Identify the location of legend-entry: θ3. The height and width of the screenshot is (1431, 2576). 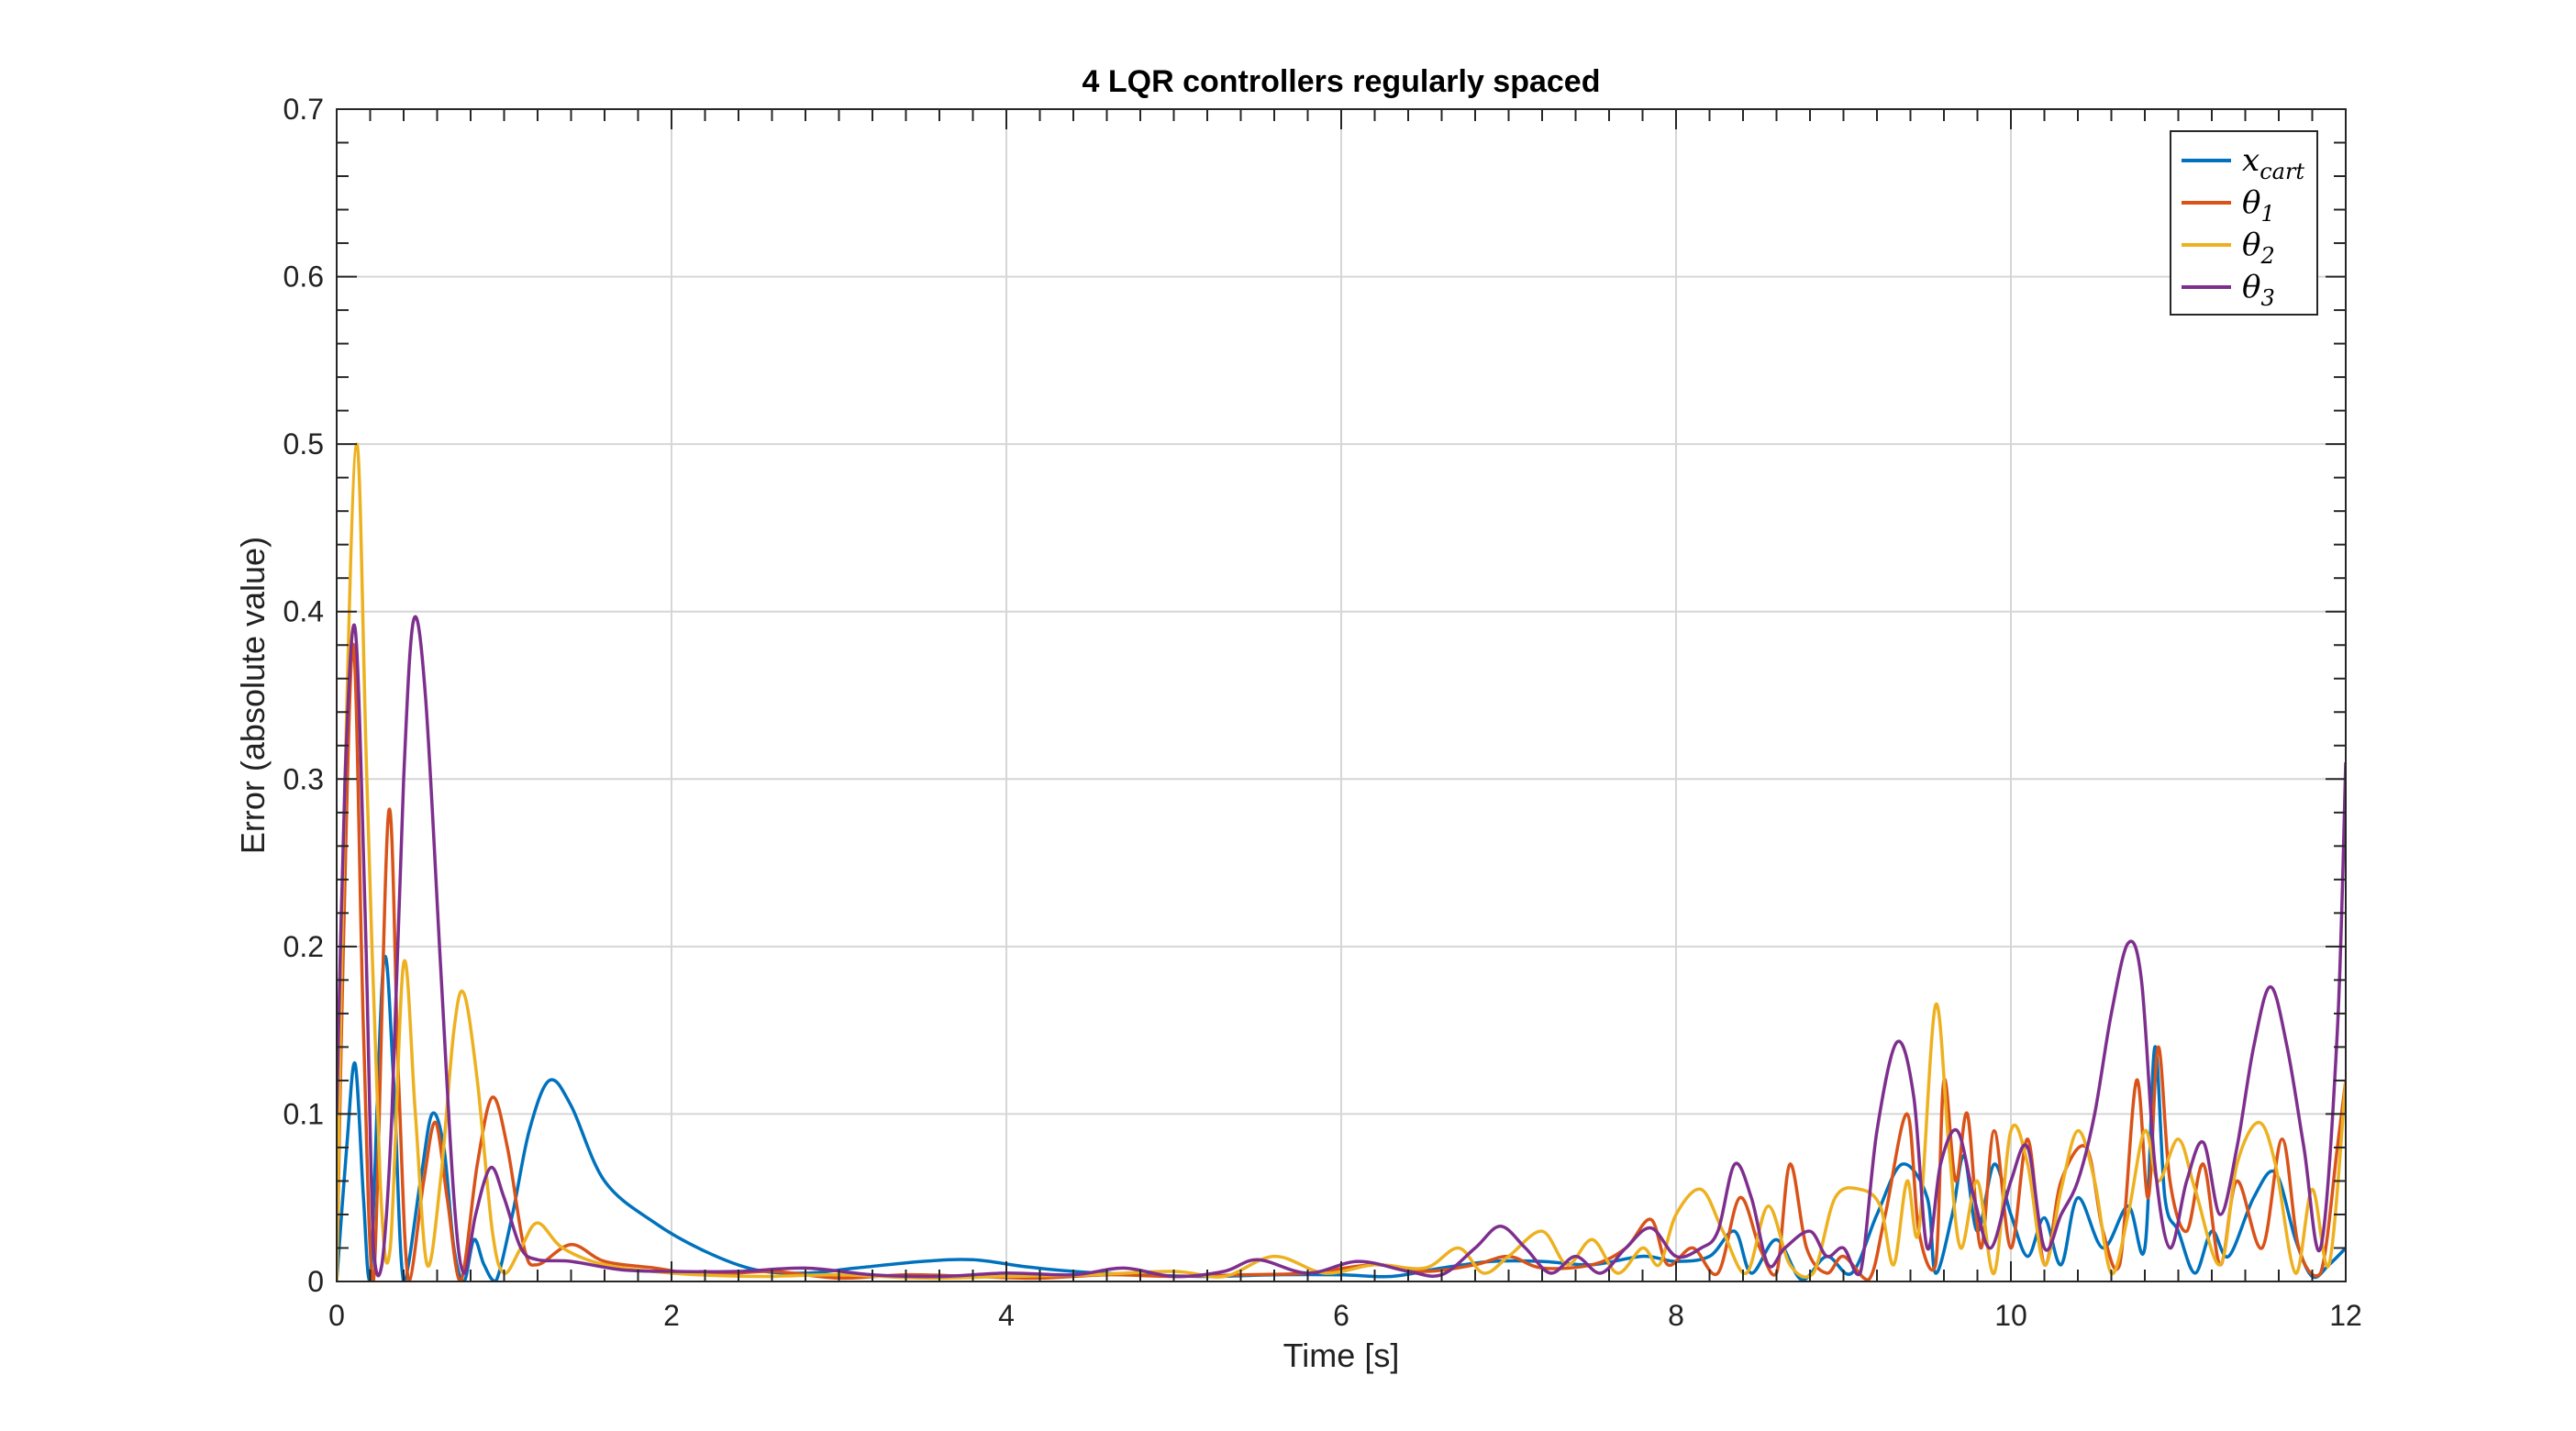
(2258, 290).